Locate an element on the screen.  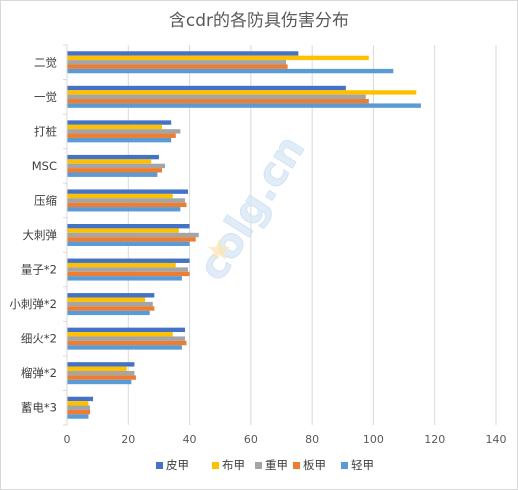
category-label: 打桩 is located at coordinates (45, 131).